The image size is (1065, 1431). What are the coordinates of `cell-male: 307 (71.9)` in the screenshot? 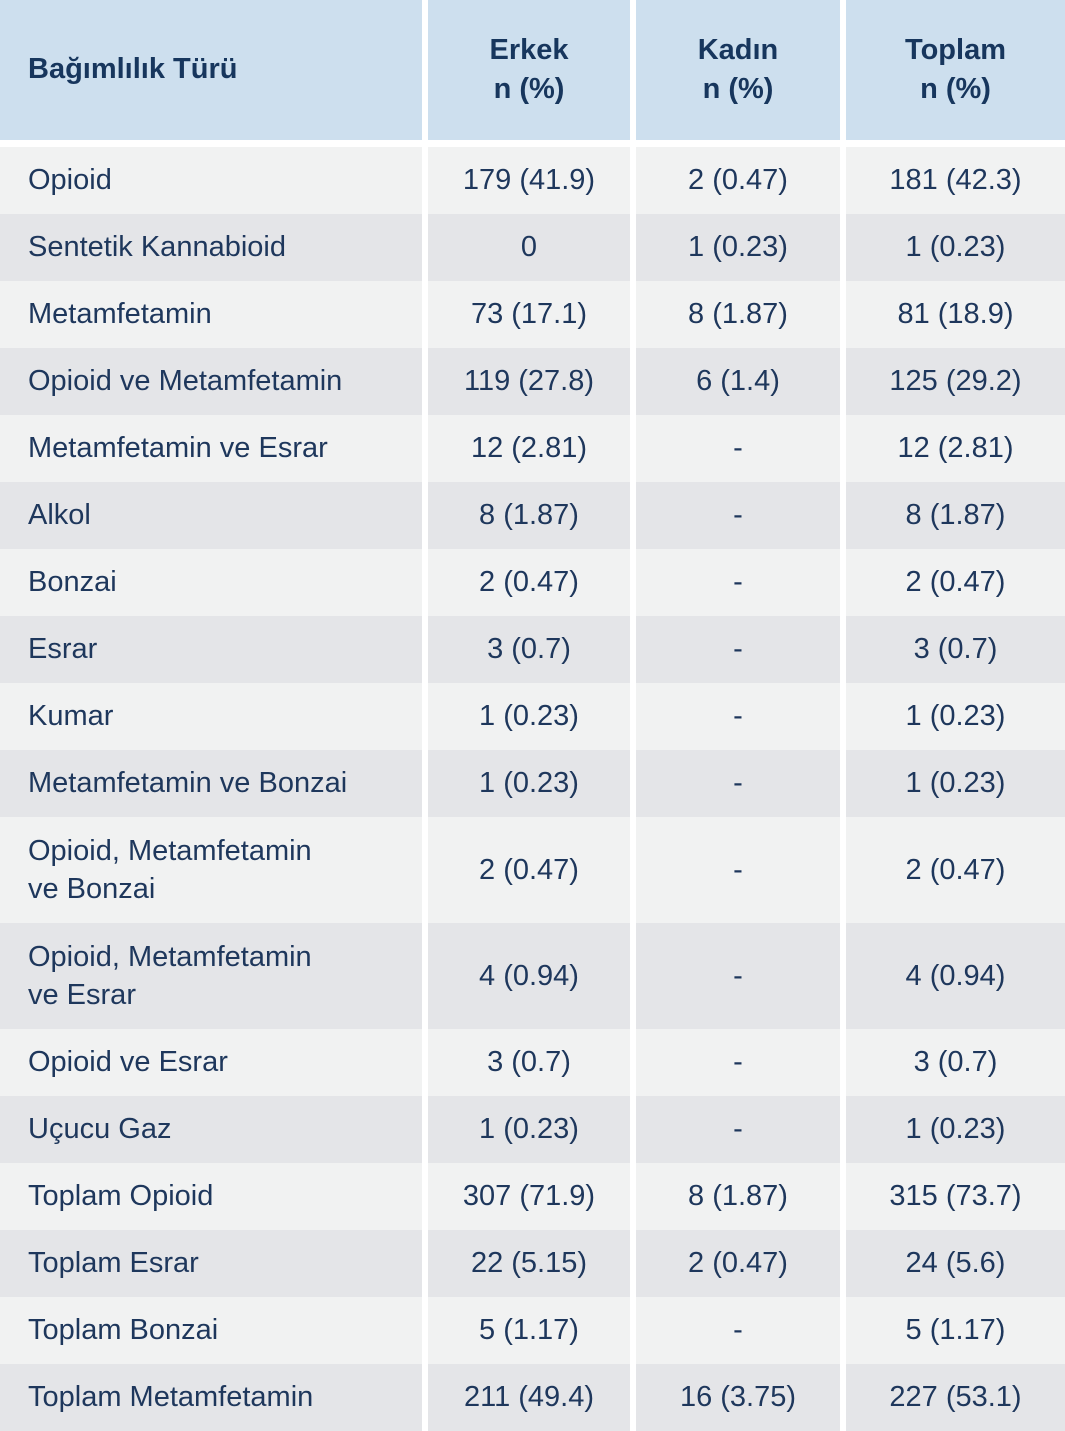 It's located at (527, 1196).